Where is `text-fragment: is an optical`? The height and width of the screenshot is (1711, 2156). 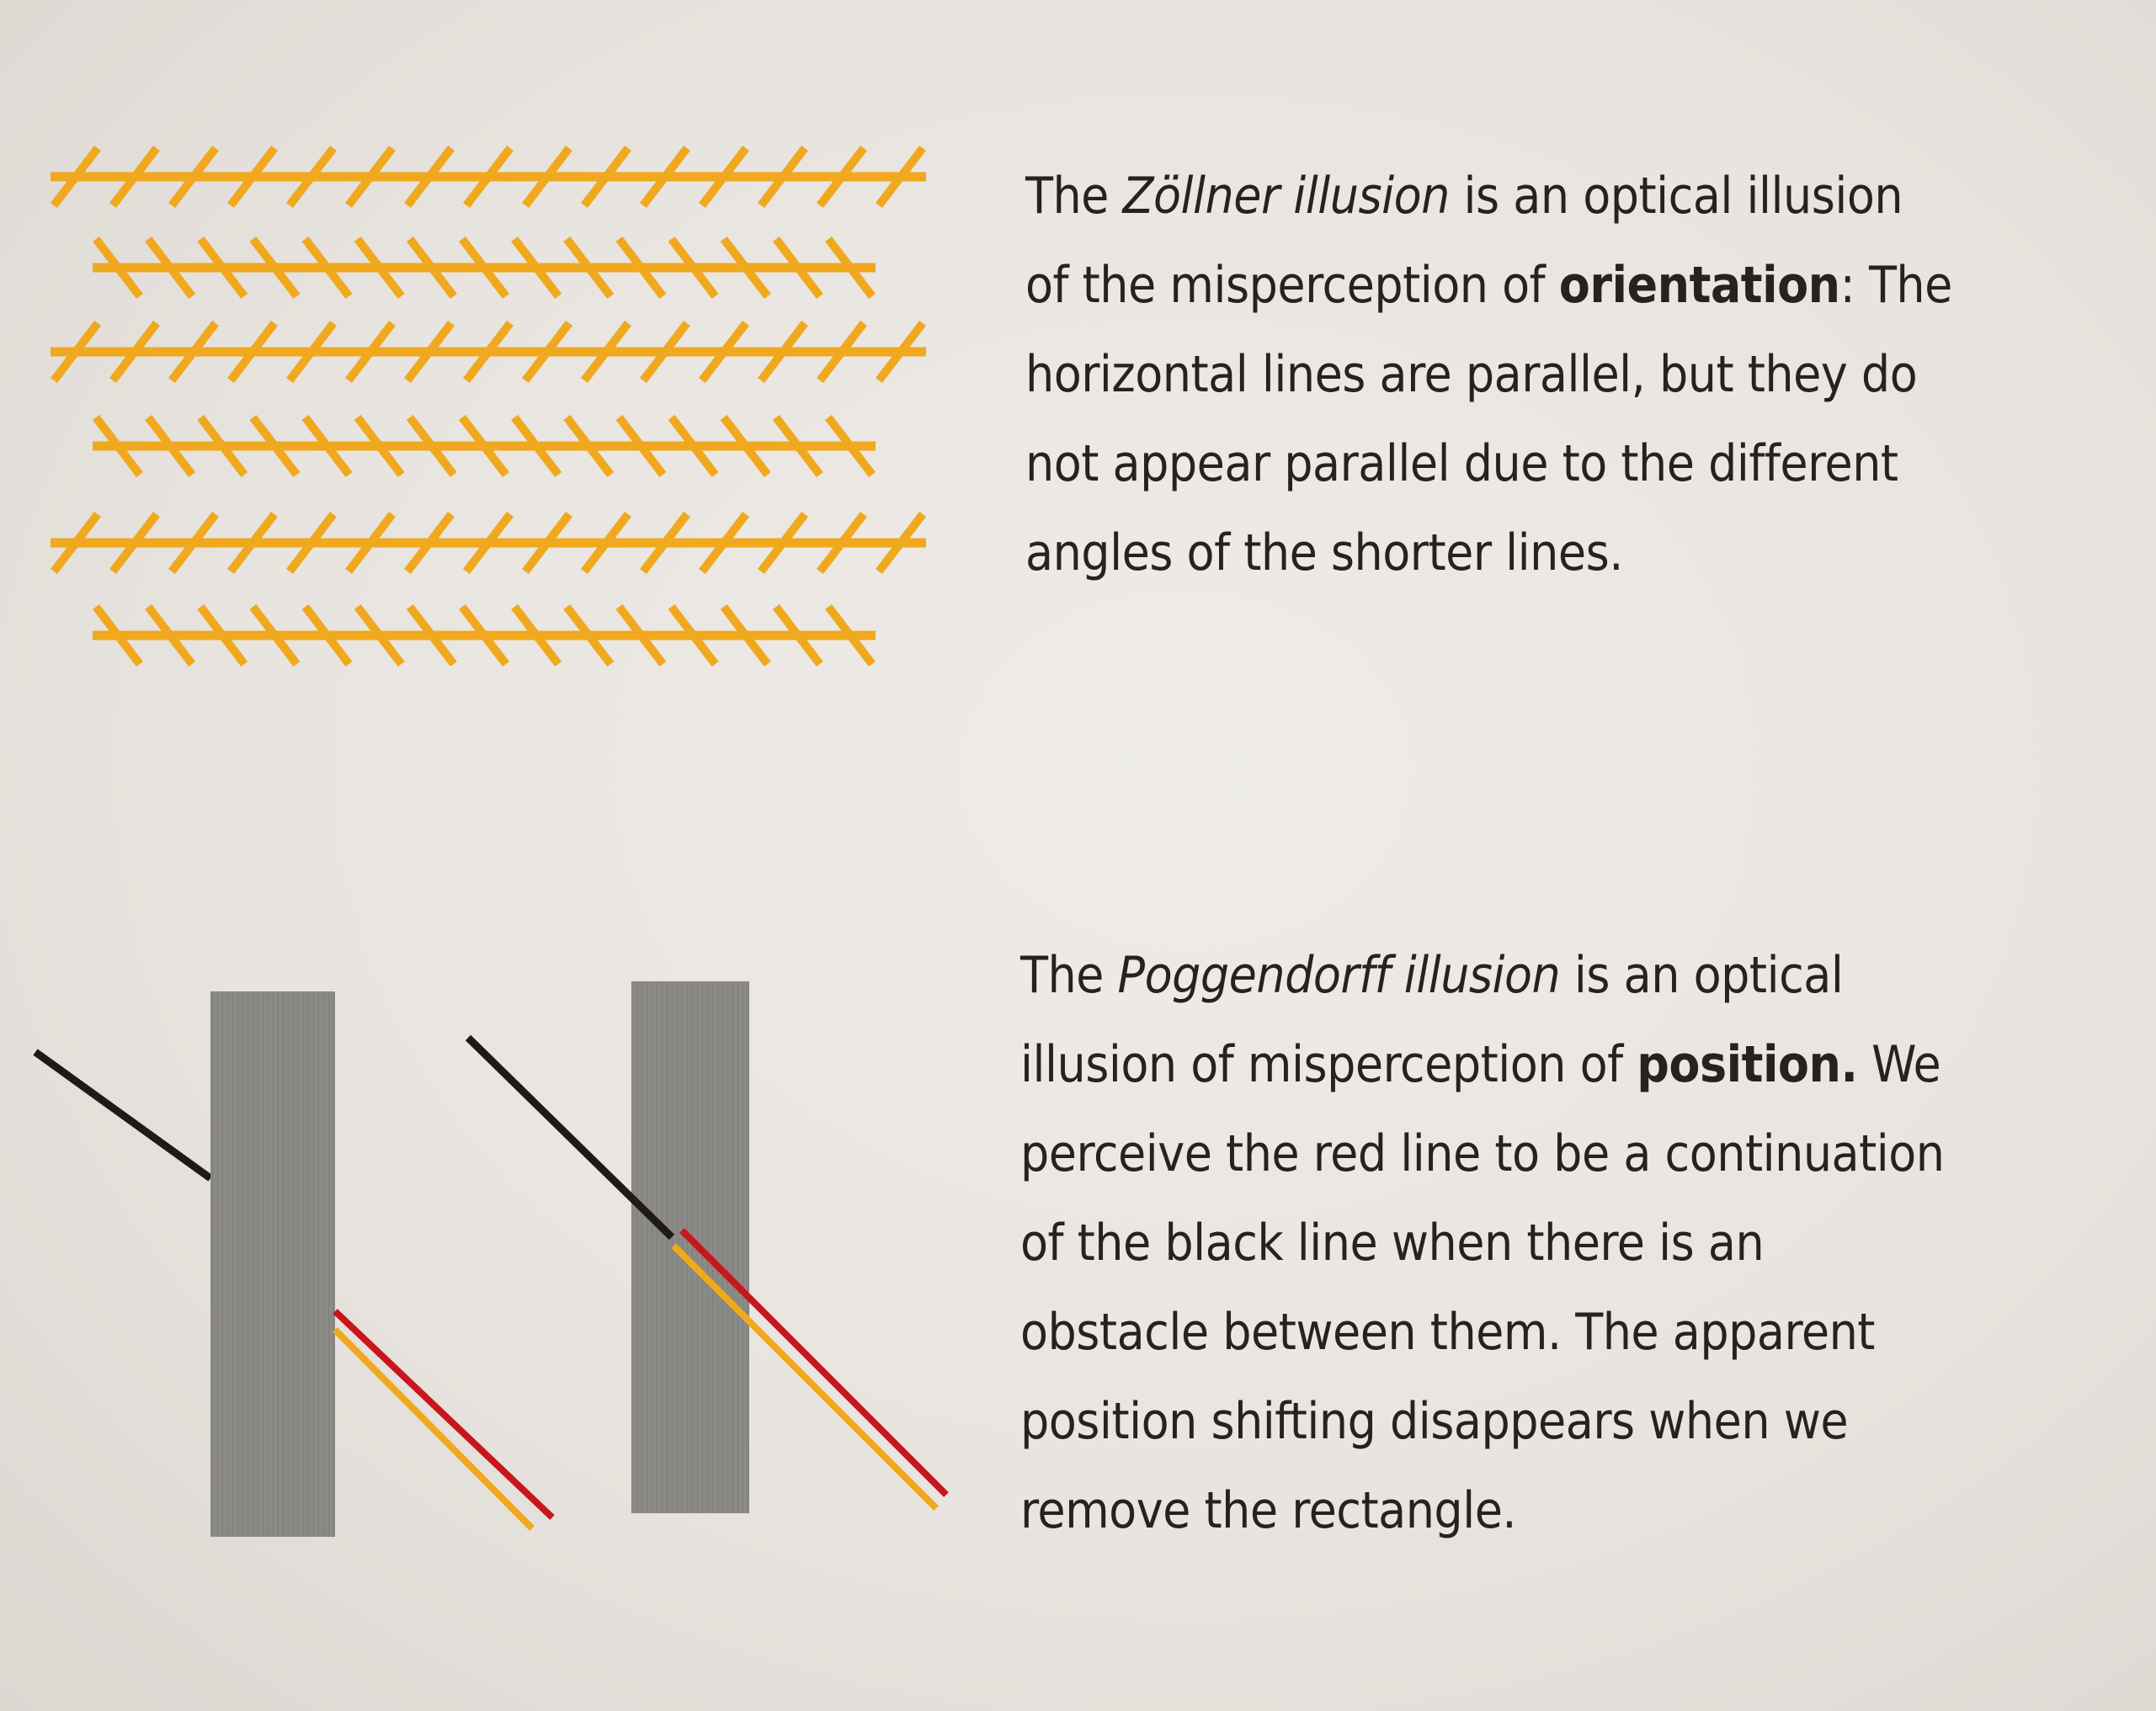
text-fragment: is an optical is located at coordinates (1702, 975).